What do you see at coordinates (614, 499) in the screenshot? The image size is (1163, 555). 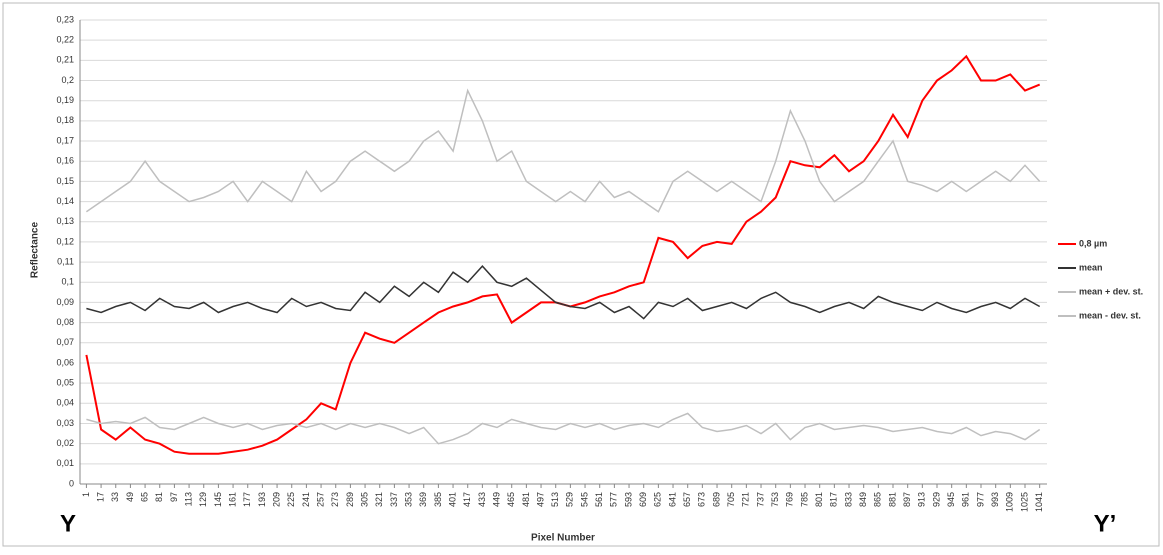 I see `x-tick-label: 577` at bounding box center [614, 499].